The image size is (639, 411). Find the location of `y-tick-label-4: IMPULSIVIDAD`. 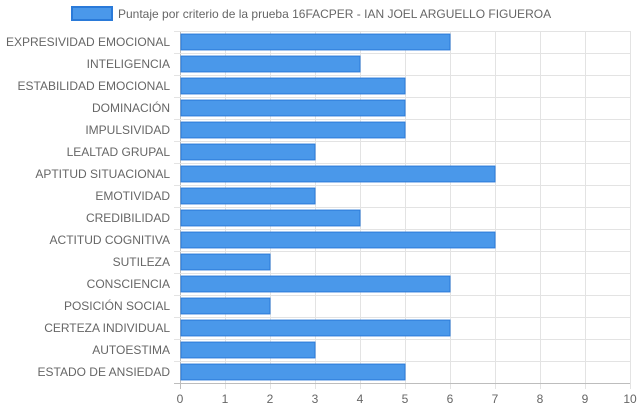

y-tick-label-4: IMPULSIVIDAD is located at coordinates (127, 130).